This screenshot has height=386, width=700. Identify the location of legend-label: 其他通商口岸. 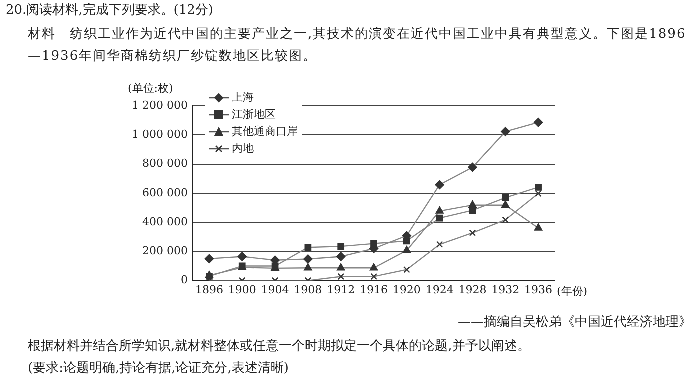
(265, 132).